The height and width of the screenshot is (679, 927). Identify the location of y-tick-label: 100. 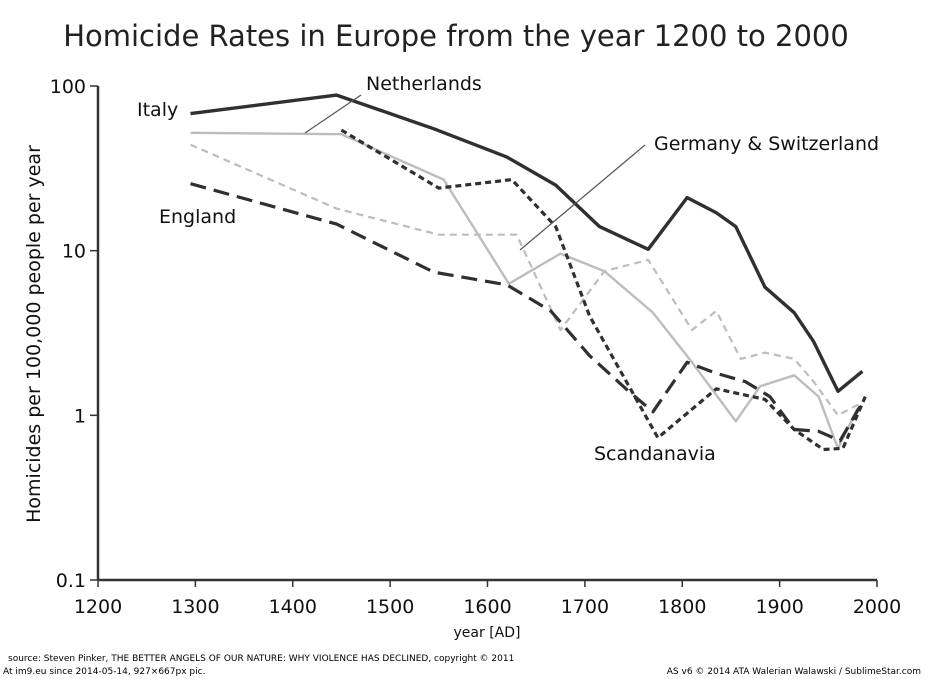
(68, 87).